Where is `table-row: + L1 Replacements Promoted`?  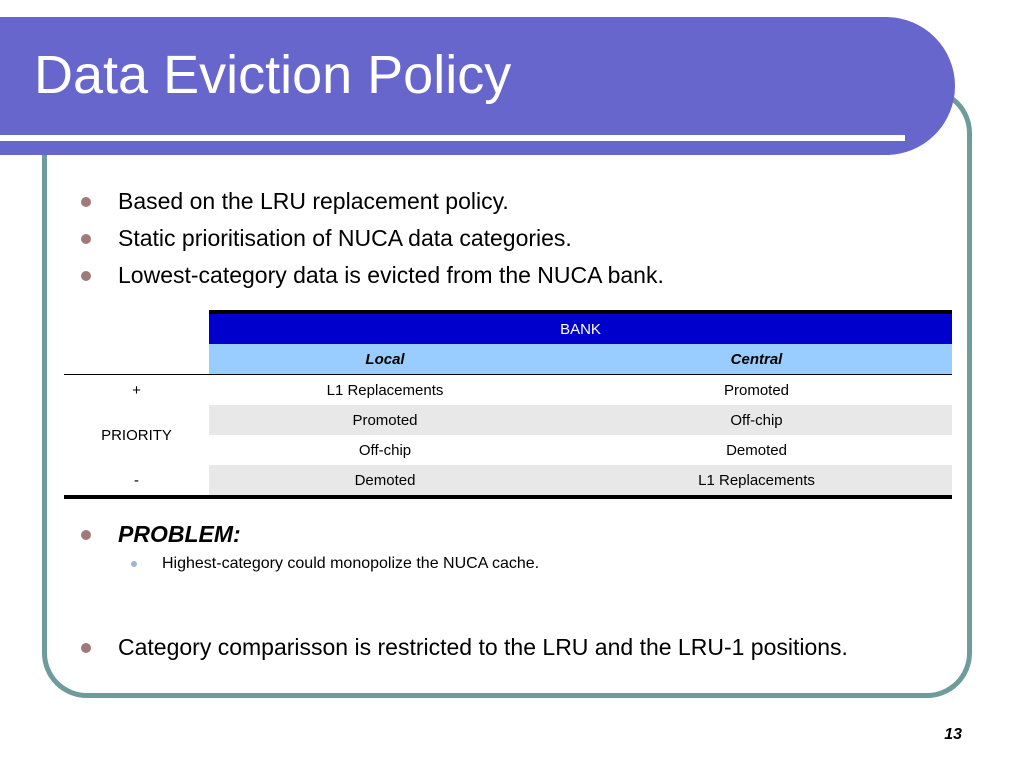
table-row: + L1 Replacements Promoted is located at coordinates (508, 389).